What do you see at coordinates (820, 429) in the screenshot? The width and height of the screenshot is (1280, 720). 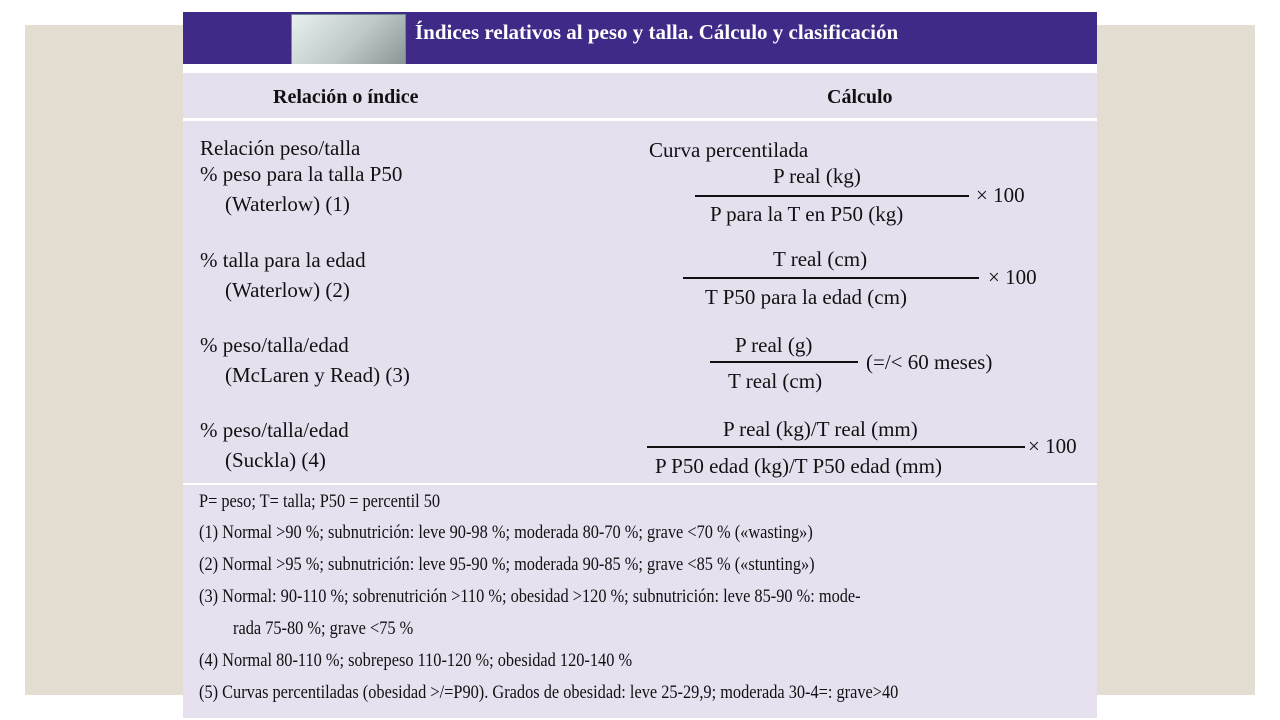 I see `numerator: P real (kg)/T real (mm)` at bounding box center [820, 429].